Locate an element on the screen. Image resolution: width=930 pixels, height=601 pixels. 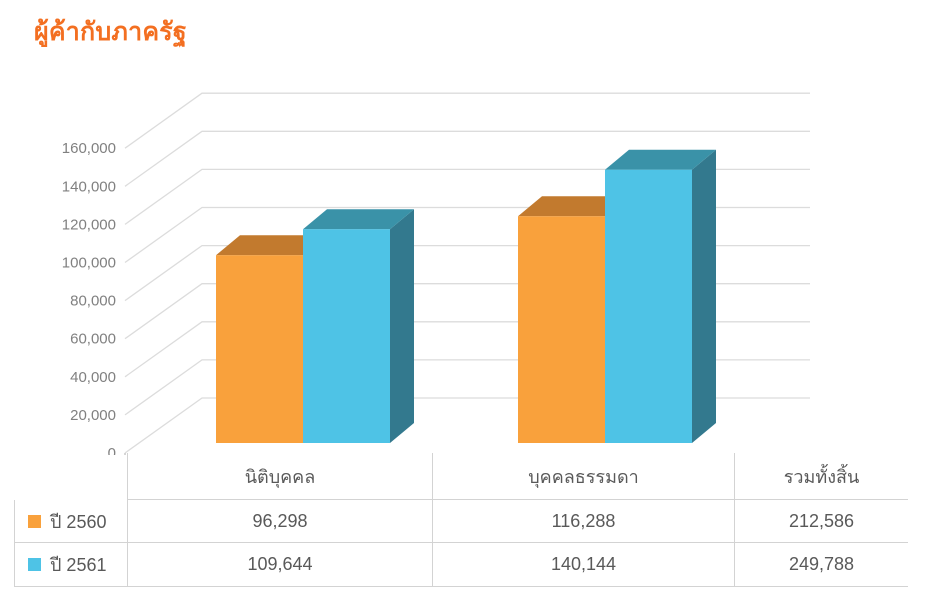
y-axis-tick-label: 60,000 is located at coordinates (93, 339).